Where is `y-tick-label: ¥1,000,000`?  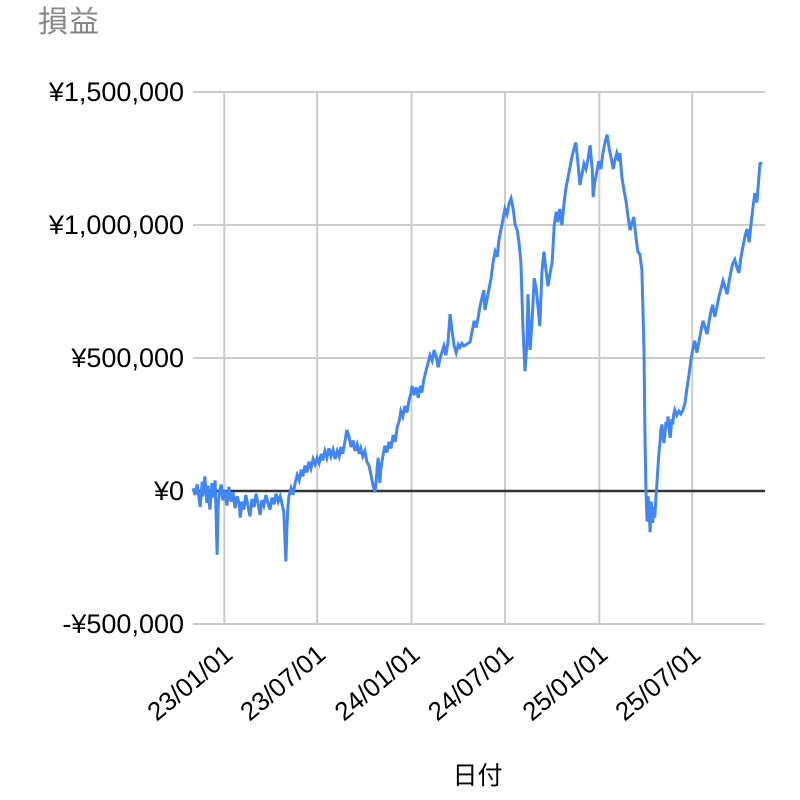 y-tick-label: ¥1,000,000 is located at coordinates (116, 225).